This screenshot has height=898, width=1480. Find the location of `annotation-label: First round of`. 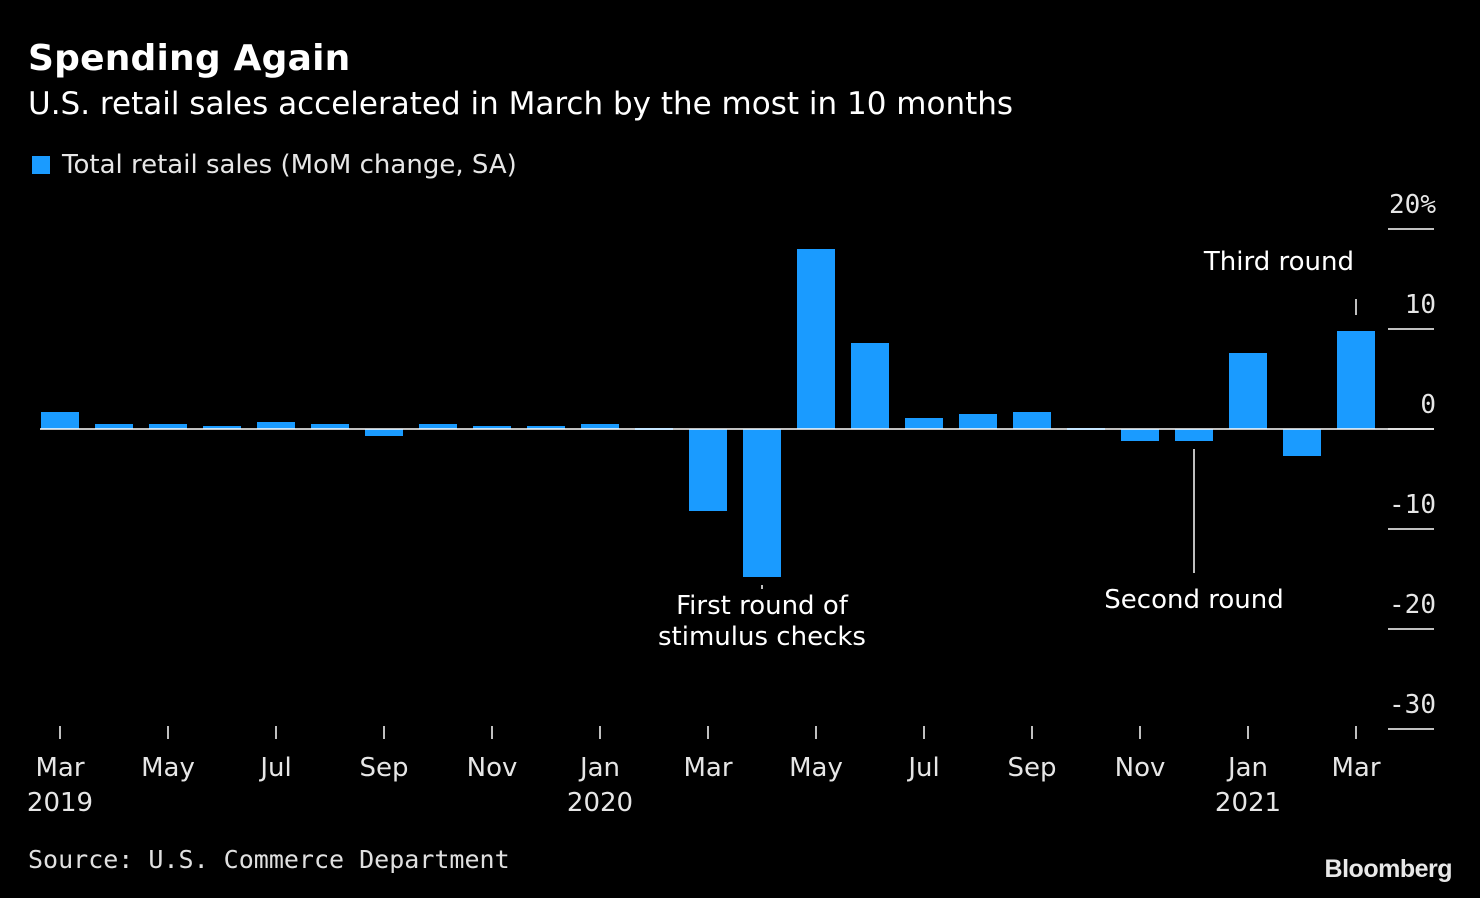

annotation-label: First round of is located at coordinates (762, 606).